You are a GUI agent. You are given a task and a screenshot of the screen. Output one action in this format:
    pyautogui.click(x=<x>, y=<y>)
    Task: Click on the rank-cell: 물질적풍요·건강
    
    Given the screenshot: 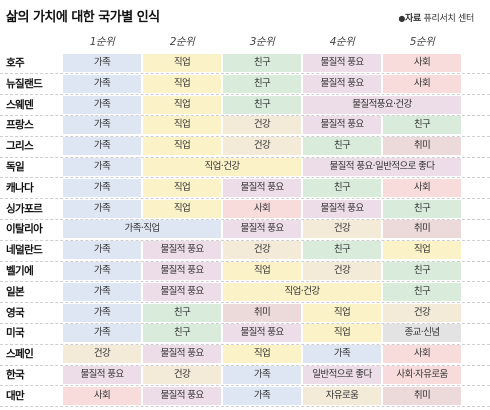 What is the action you would take?
    pyautogui.click(x=382, y=104)
    